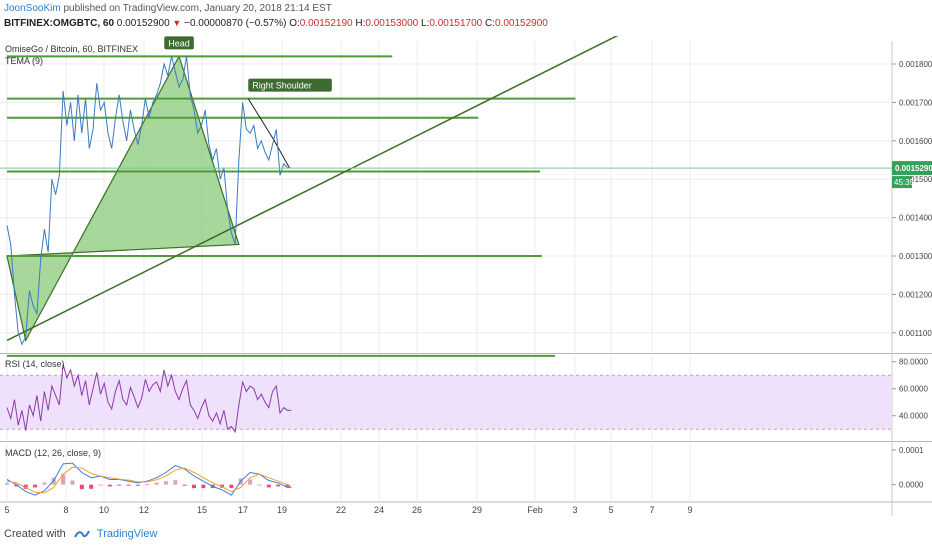 The height and width of the screenshot is (550, 932). Describe the element at coordinates (392, 23) in the screenshot. I see `high-value: 0.00153000` at that location.